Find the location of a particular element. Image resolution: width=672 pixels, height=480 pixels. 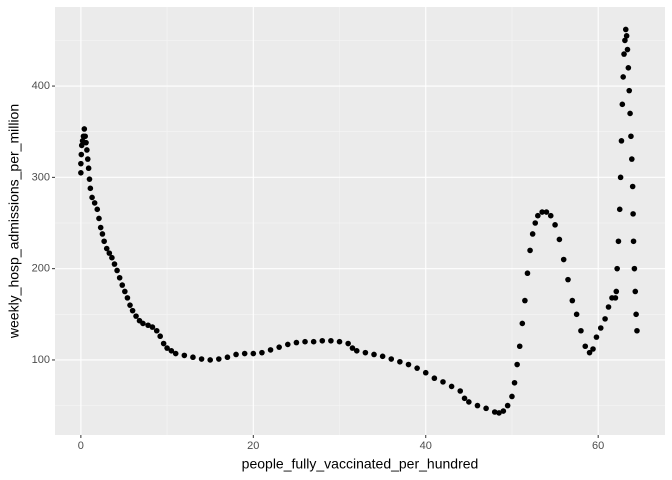

y-tick-label: 100 is located at coordinates (41, 360).